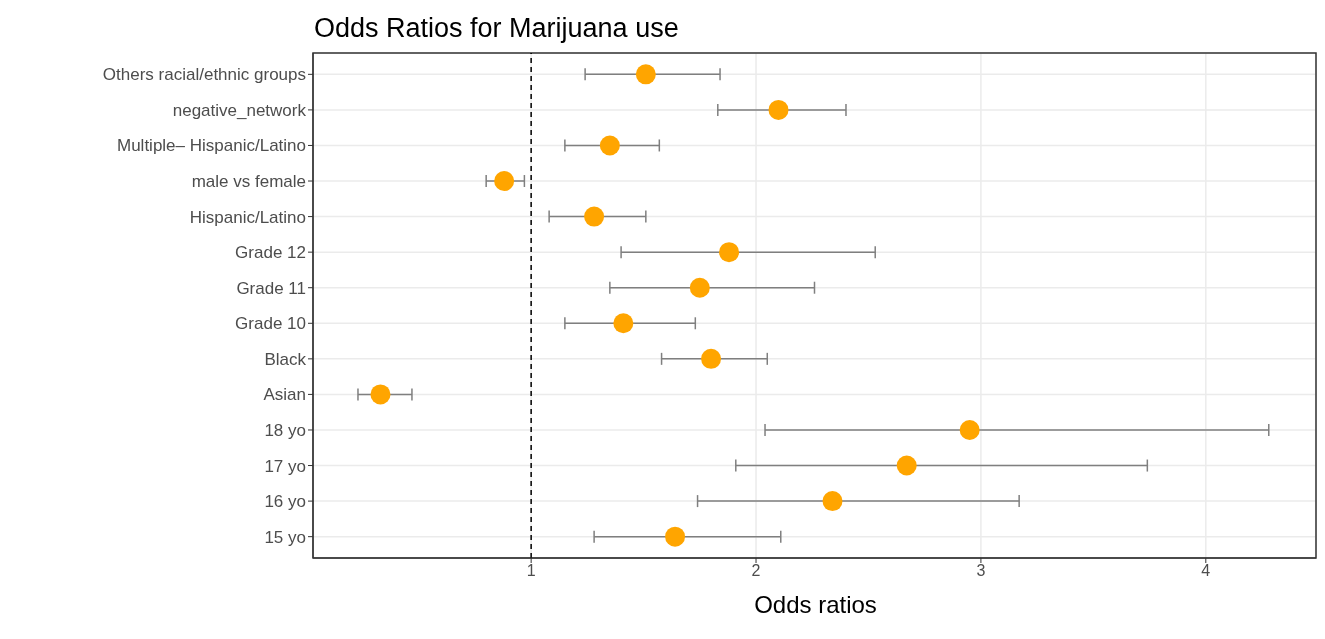  I want to click on y-tick-label: Asian, so click(284, 395).